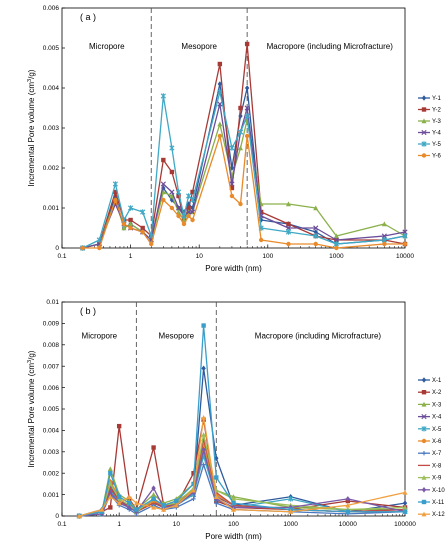 This screenshot has width=445, height=550. I want to click on panel-label: ( a ), so click(88, 17).